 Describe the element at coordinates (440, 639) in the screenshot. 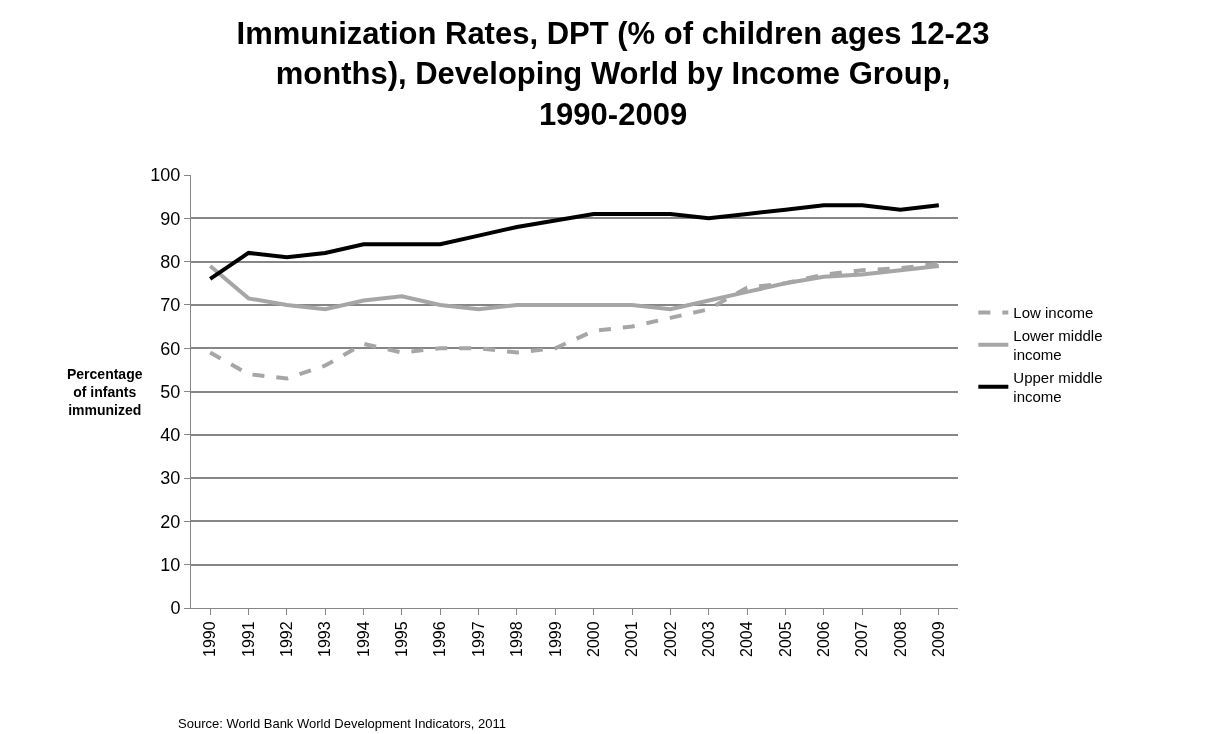

I see `x-tick-label: 1996` at that location.